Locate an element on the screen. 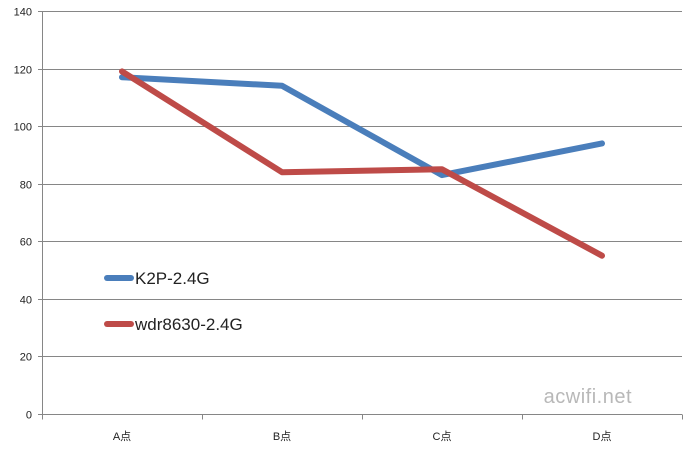 This screenshot has width=686, height=449. legend: K2P-2.4G wdr8630-2.4G is located at coordinates (173, 301).